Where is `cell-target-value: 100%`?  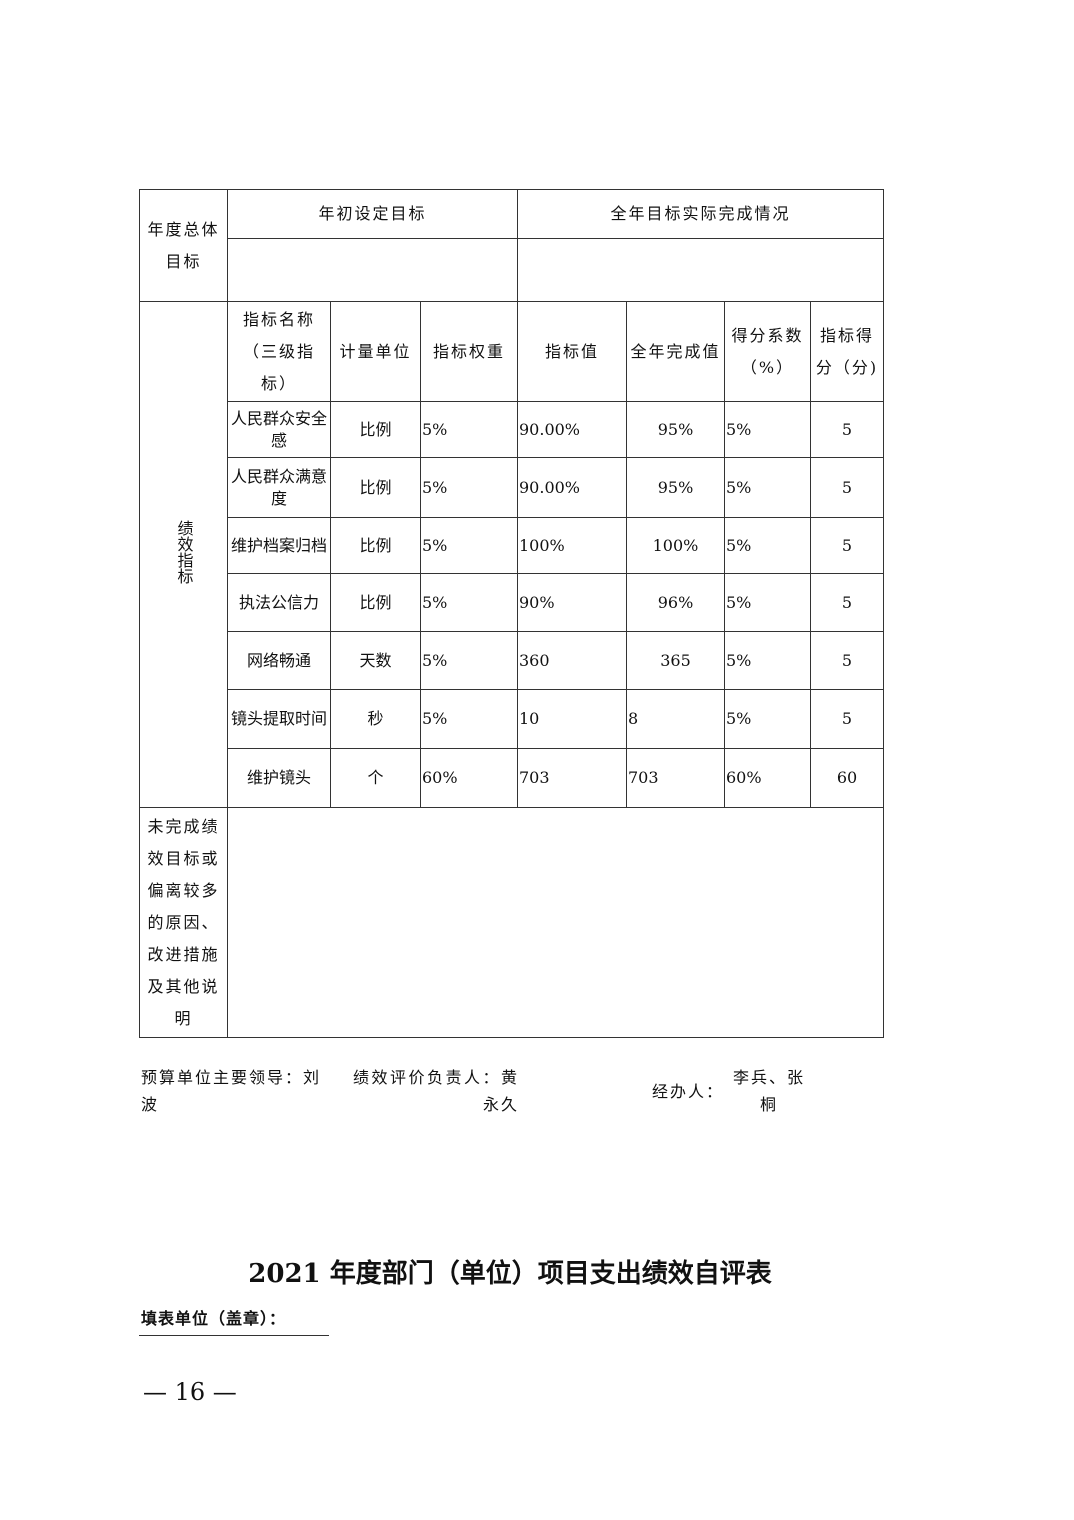 cell-target-value: 100% is located at coordinates (572, 545).